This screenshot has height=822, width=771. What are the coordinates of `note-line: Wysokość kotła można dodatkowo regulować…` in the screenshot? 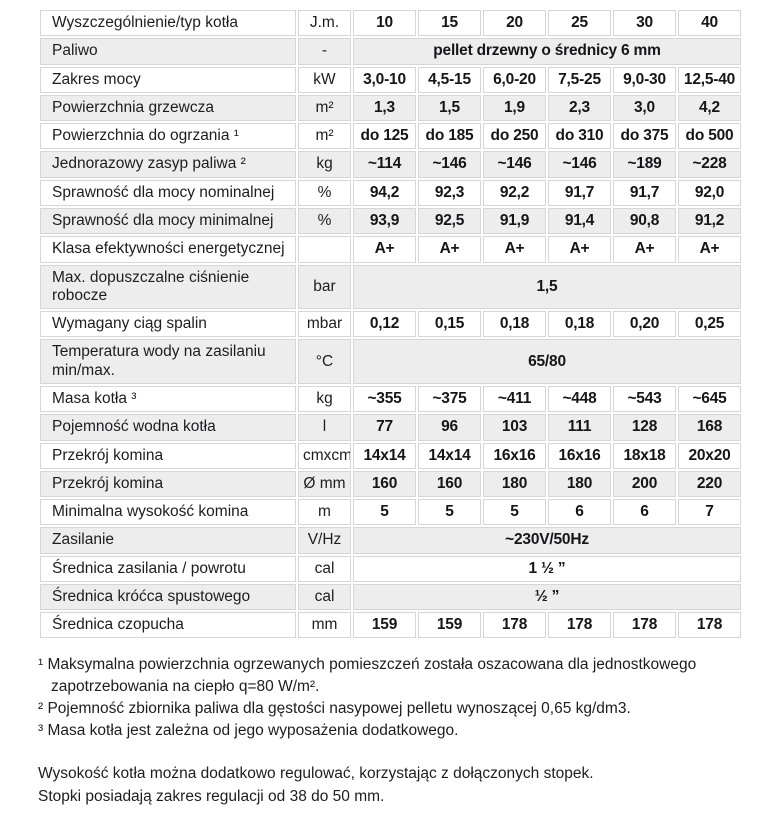 It's located at (316, 774).